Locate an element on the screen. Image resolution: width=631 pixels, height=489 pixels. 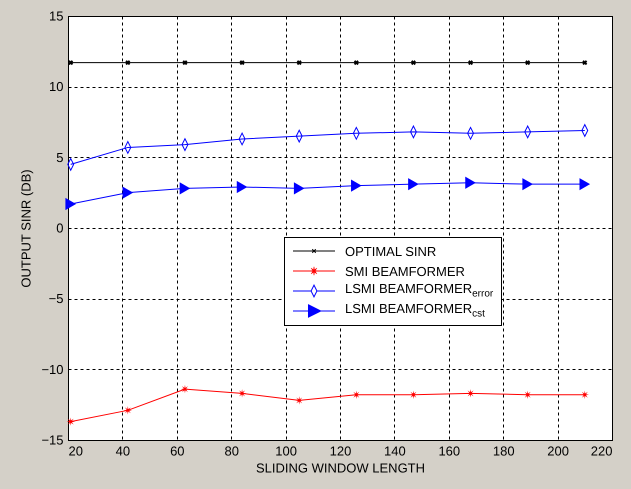
x-tick-label: 140 is located at coordinates (395, 451).